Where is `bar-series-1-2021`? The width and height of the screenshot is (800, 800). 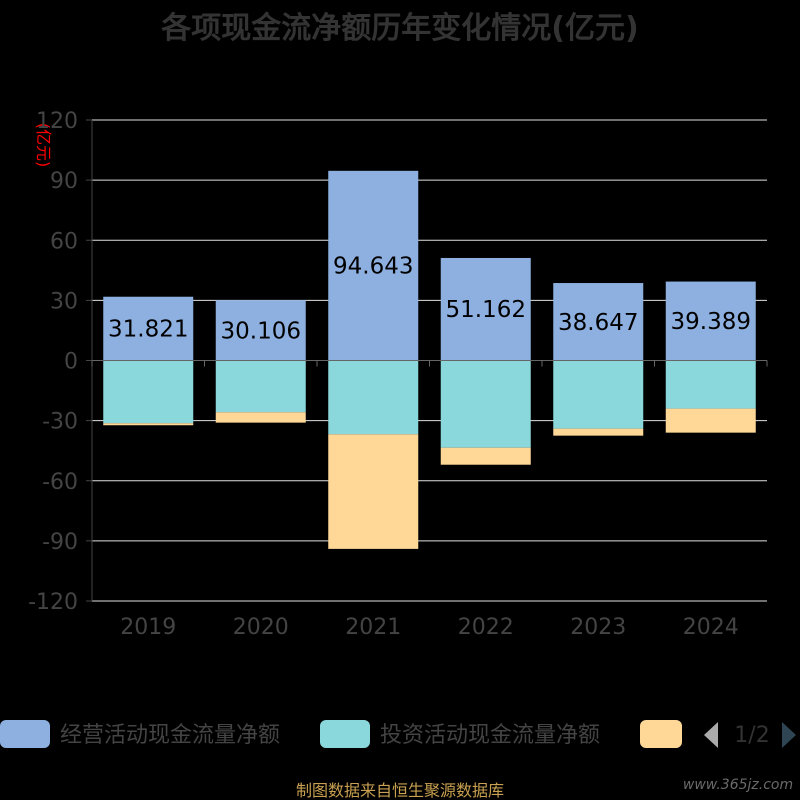 bar-series-1-2021 is located at coordinates (373, 397).